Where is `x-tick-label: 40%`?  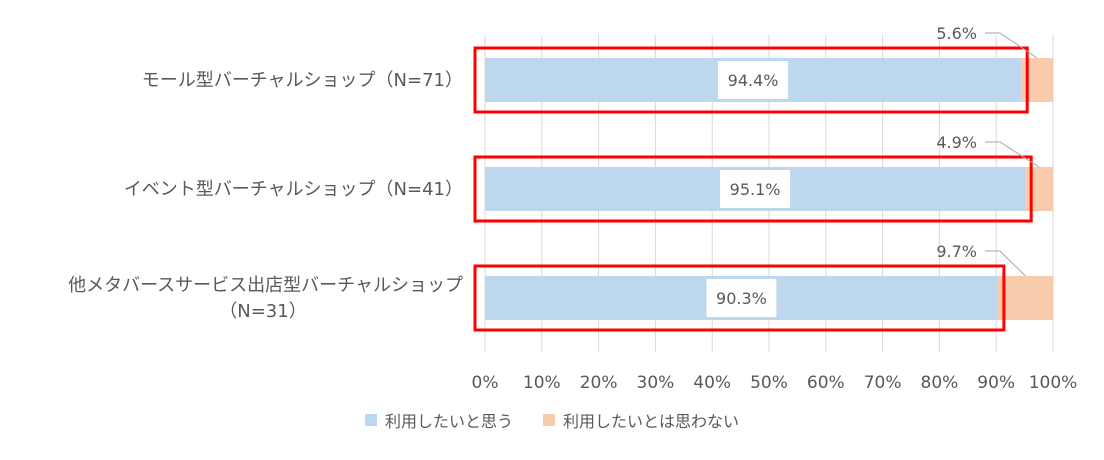
x-tick-label: 40% is located at coordinates (712, 383).